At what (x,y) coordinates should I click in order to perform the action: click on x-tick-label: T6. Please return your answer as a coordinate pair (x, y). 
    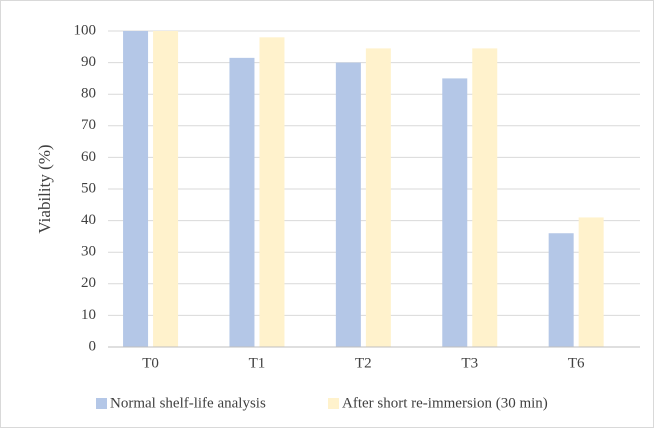
    Looking at the image, I should click on (576, 363).